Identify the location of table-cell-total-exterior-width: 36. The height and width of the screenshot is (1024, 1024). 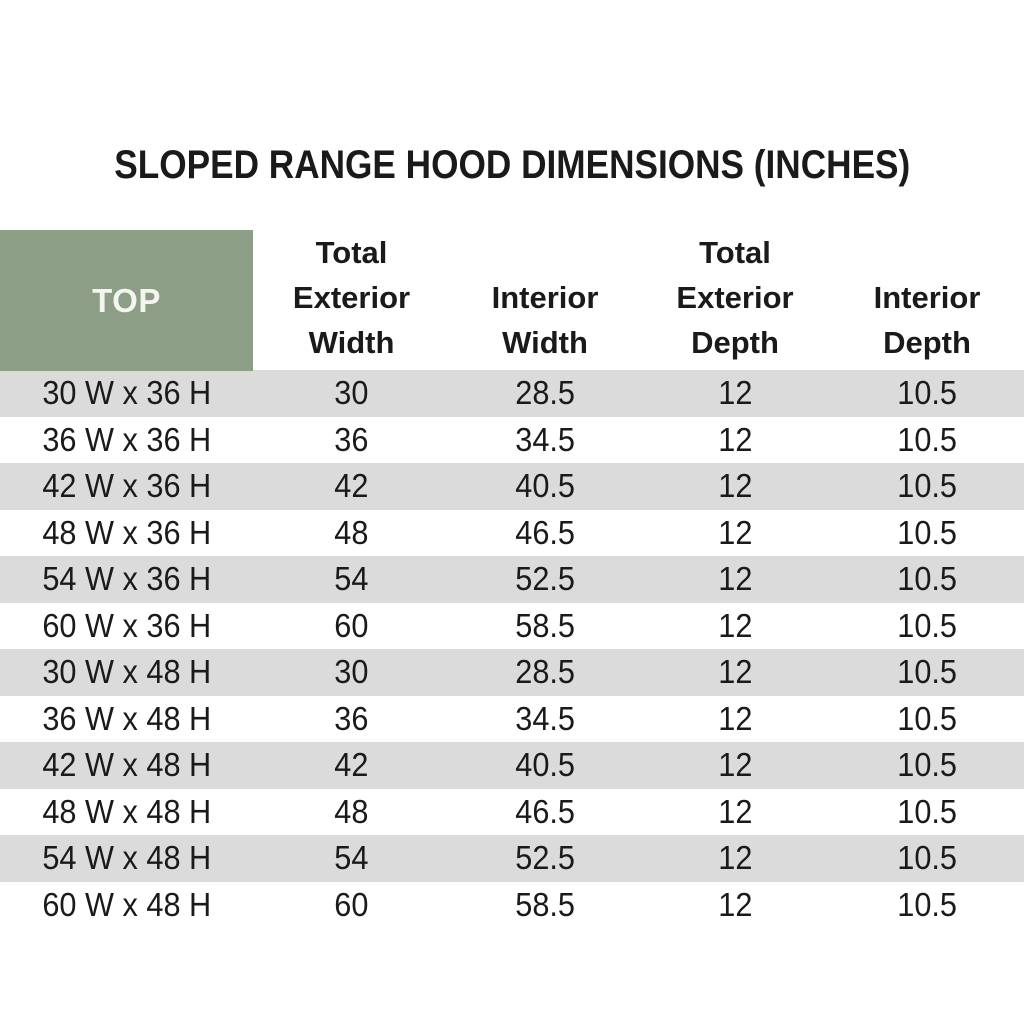
(351, 440).